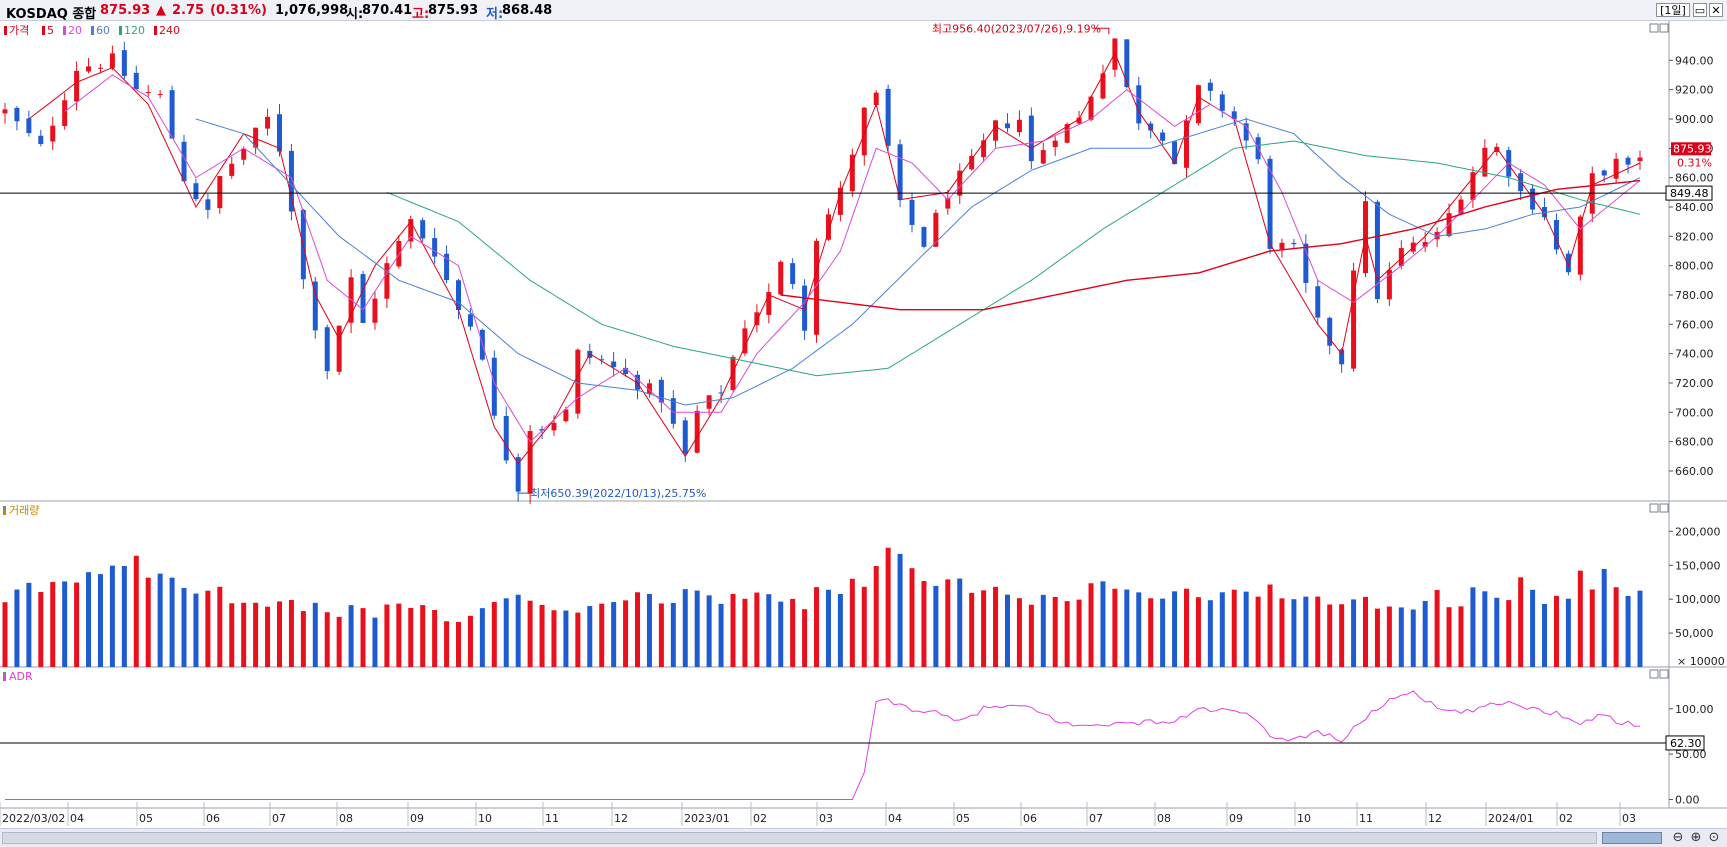 This screenshot has width=1727, height=847. Describe the element at coordinates (188, 10) in the screenshot. I see `price-change: 2.75` at that location.